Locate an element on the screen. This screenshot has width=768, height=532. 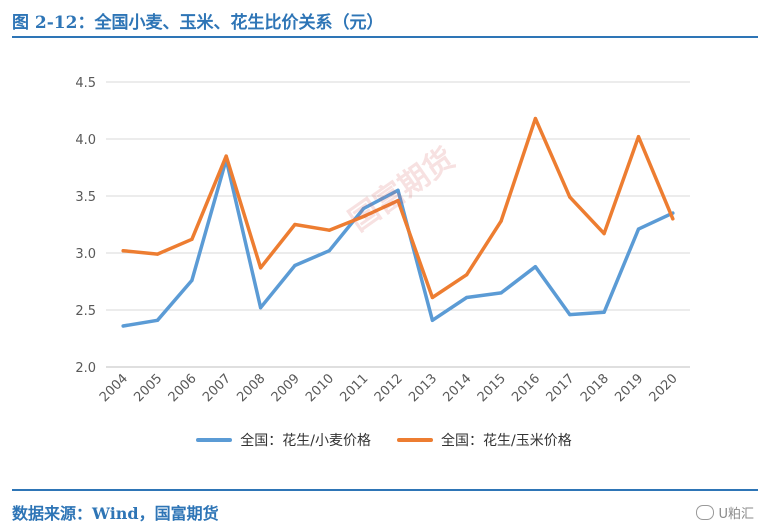
x-tick-label: 2015 is located at coordinates (492, 388).